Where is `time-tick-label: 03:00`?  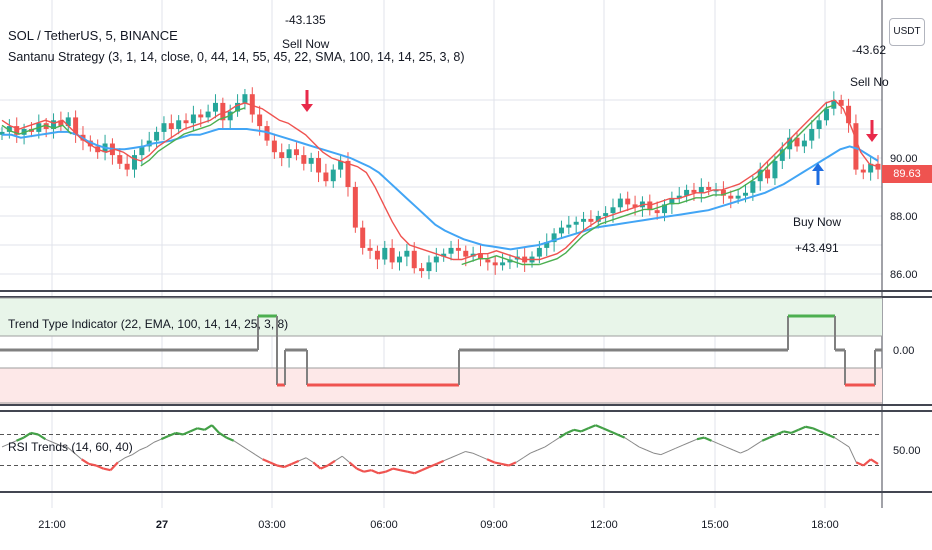
time-tick-label: 03:00 is located at coordinates (272, 525).